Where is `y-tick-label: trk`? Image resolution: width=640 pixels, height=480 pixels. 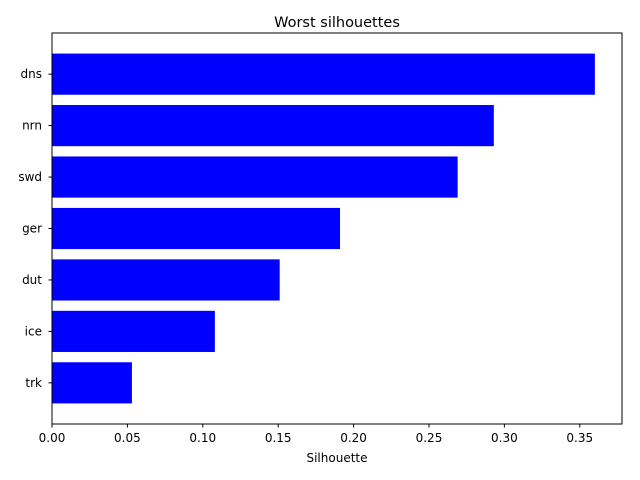
y-tick-label: trk is located at coordinates (33, 383).